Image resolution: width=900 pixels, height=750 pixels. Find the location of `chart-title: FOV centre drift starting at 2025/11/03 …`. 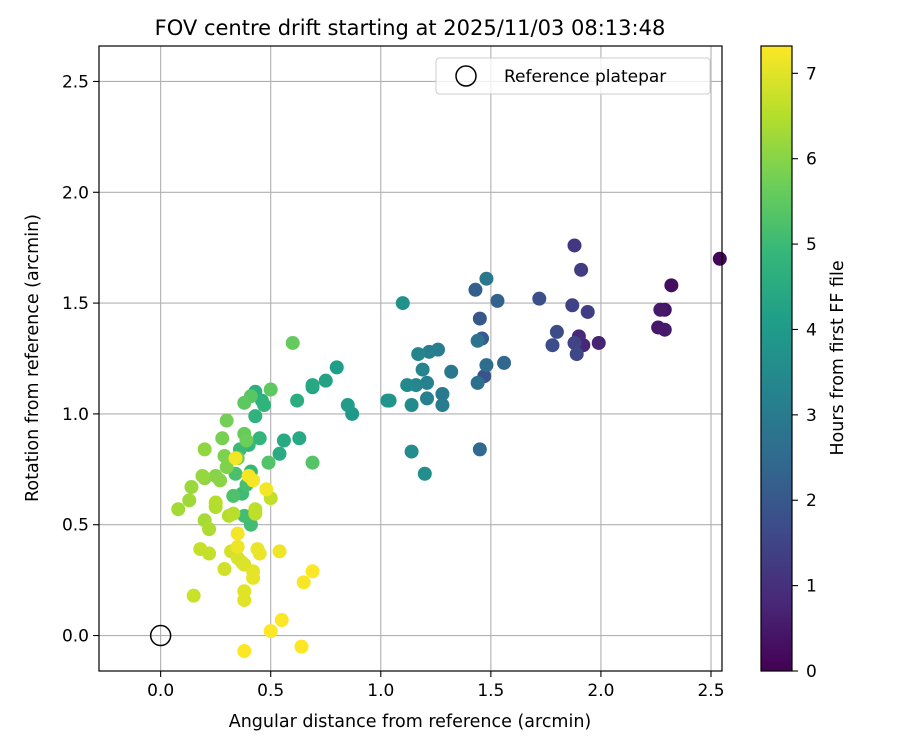

chart-title: FOV centre drift starting at 2025/11/03 … is located at coordinates (410, 28).